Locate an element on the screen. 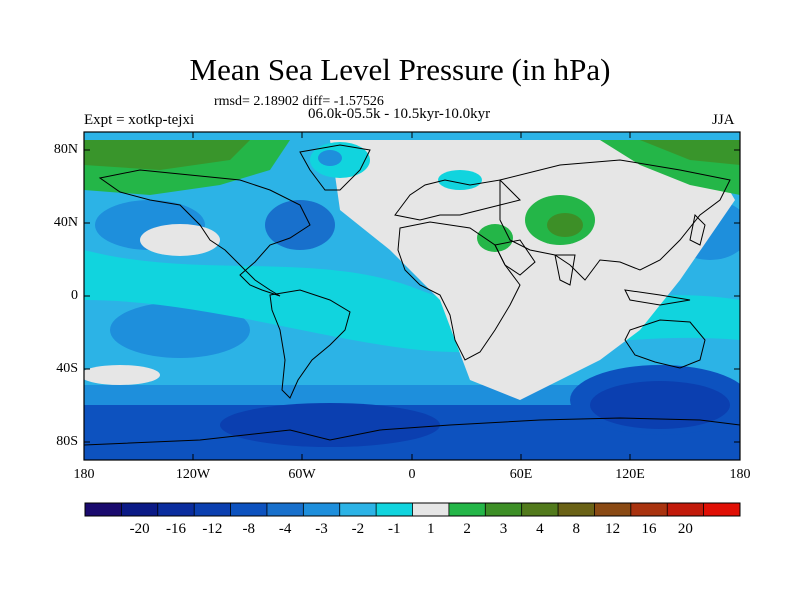  lon-label-120e: 120E is located at coordinates (630, 474).